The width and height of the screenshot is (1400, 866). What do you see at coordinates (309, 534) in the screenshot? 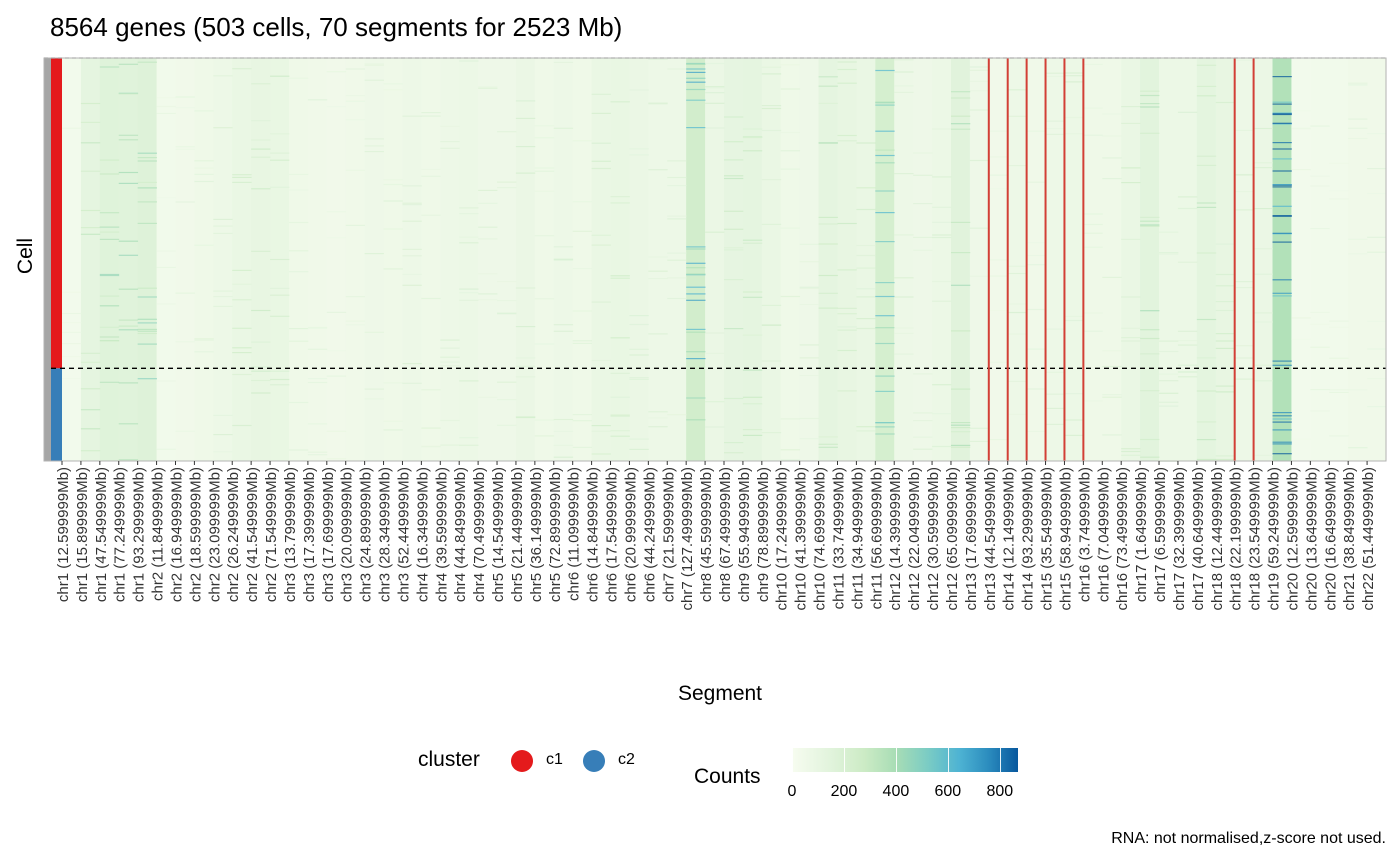
I see `x-tick-label: chr3 (17.399999Mb)` at bounding box center [309, 534].